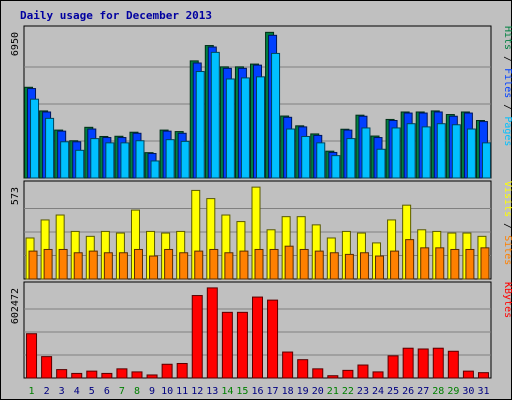  What do you see at coordinates (453, 391) in the screenshot?
I see `x-tick-label-day-29: 29` at bounding box center [453, 391].